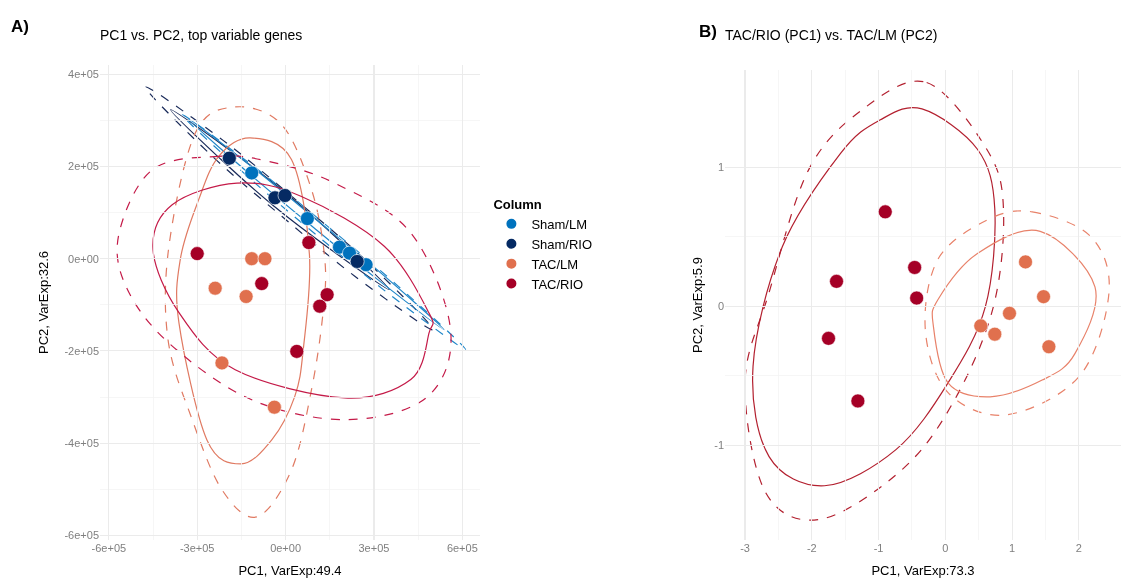 The image size is (1131, 587). I want to click on y-tick-label: 0e+00, so click(83, 258).